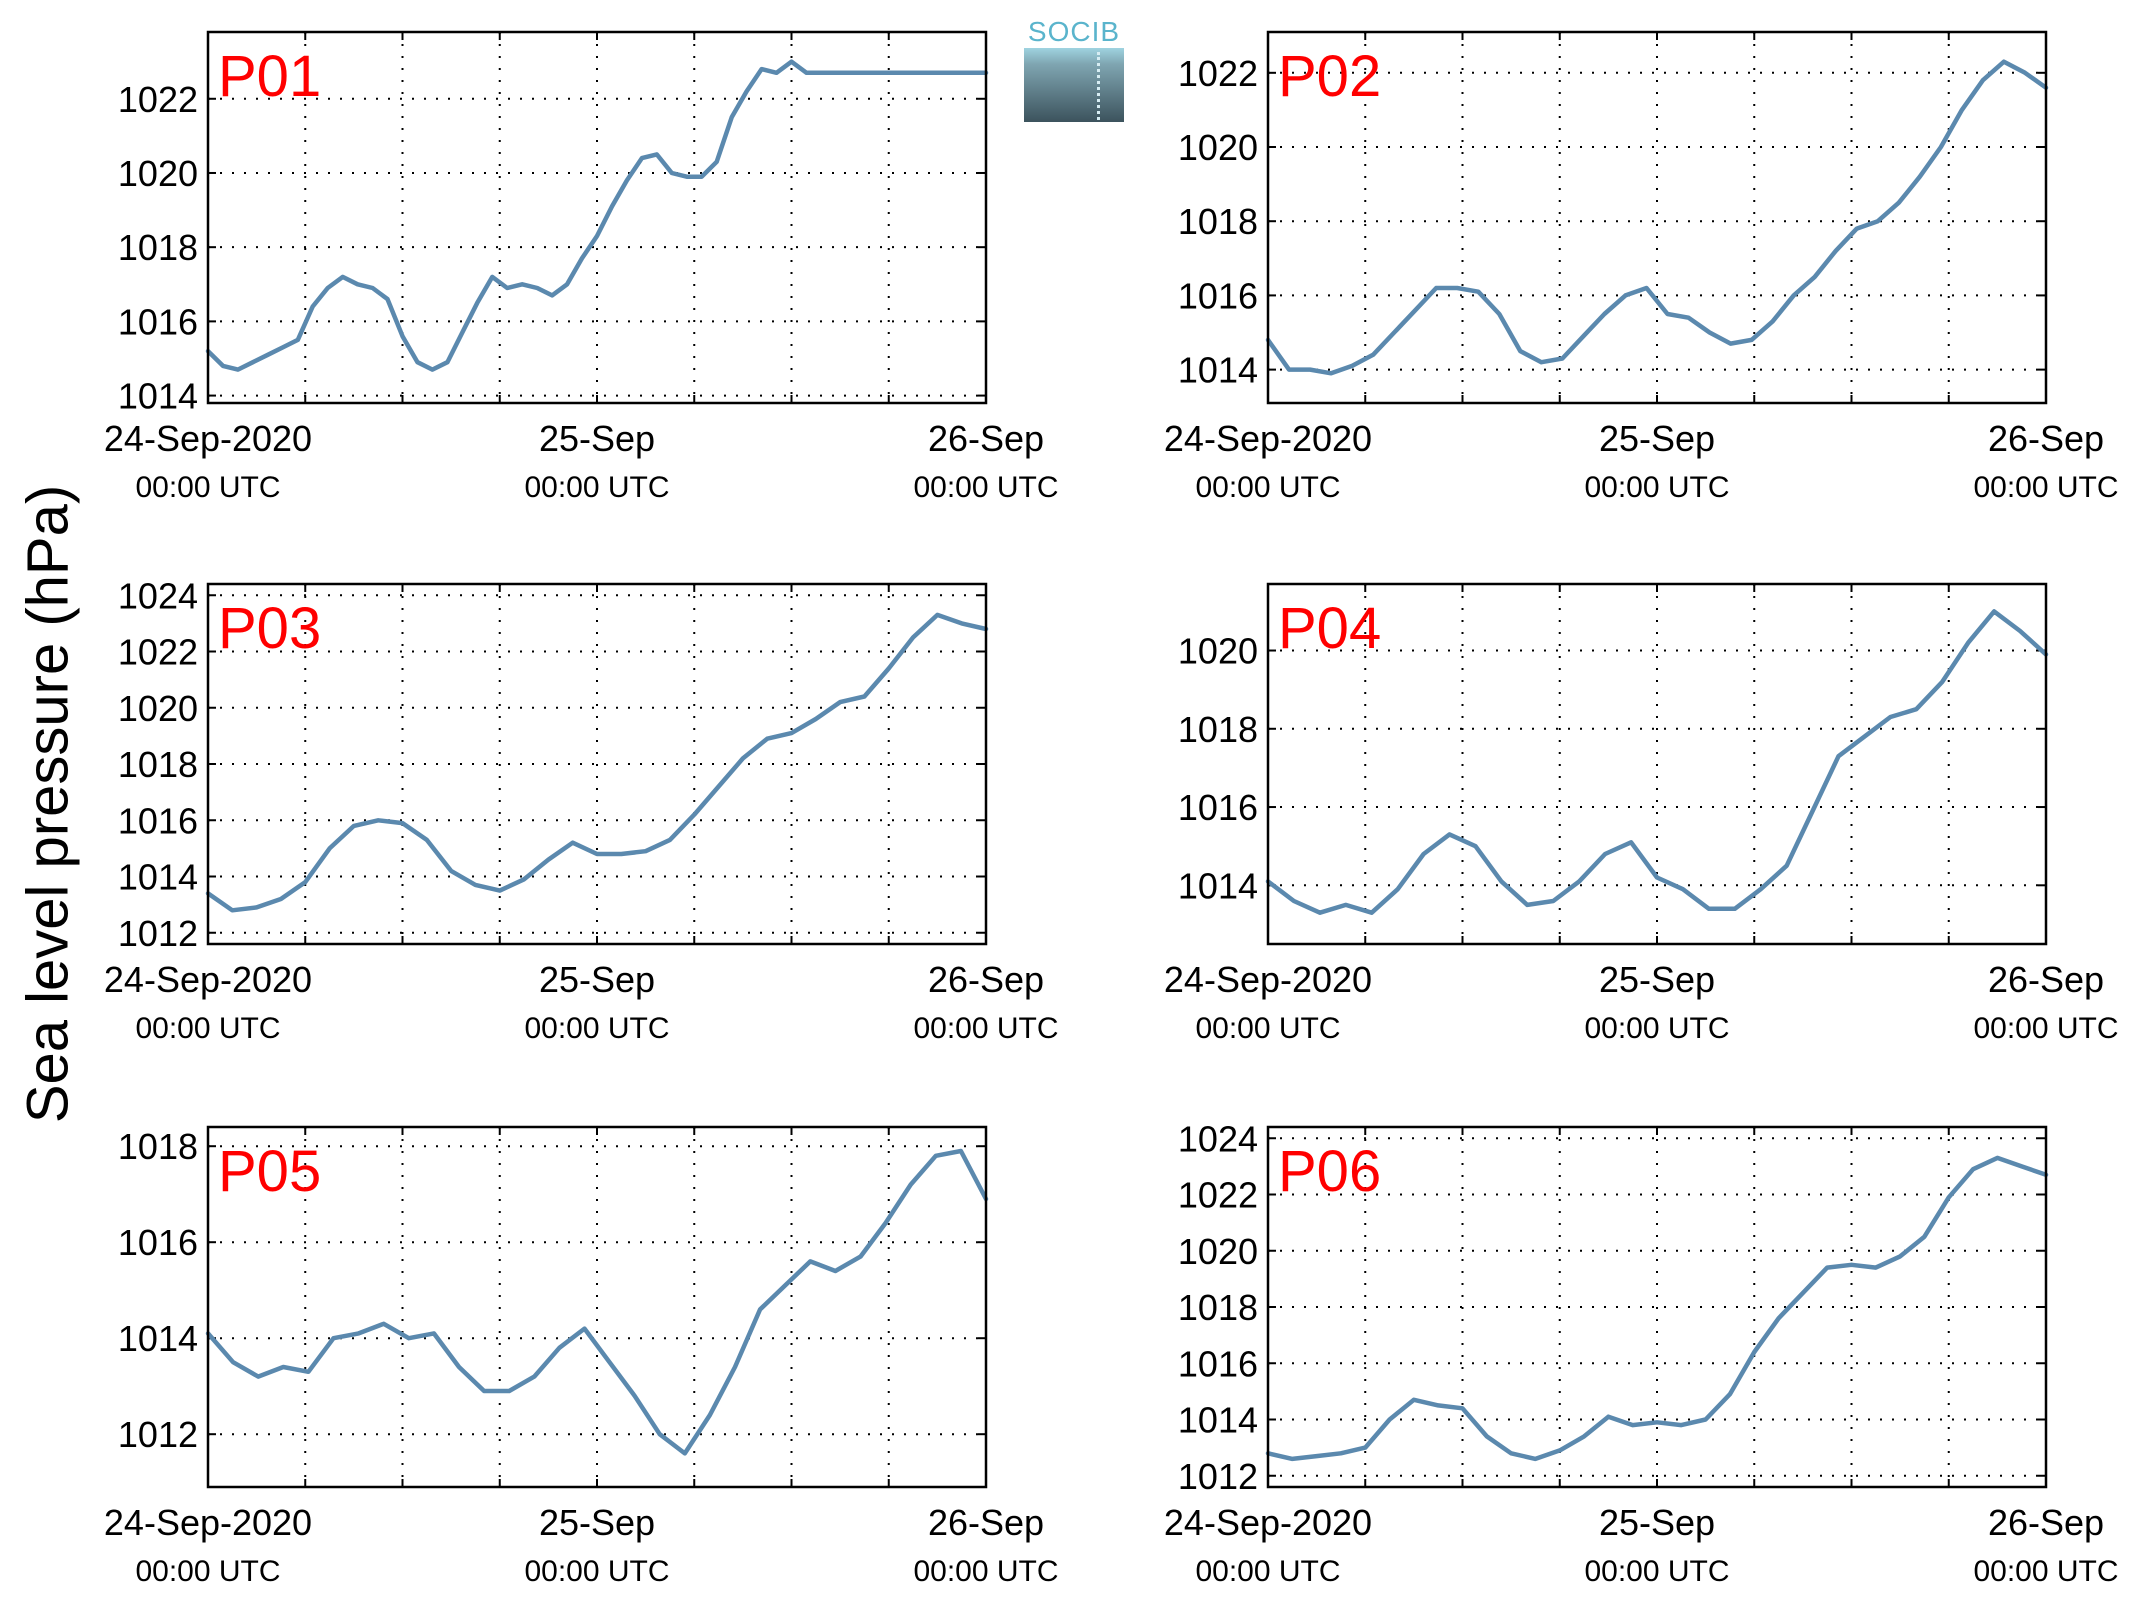 This screenshot has height=1608, width=2133. What do you see at coordinates (48, 804) in the screenshot?
I see `y-axis-label: Sea level pressure (hPa)` at bounding box center [48, 804].